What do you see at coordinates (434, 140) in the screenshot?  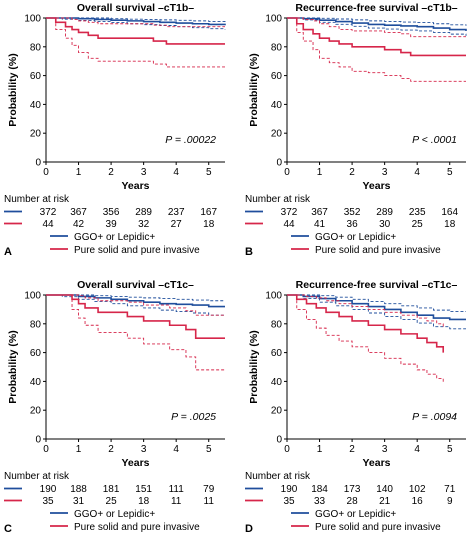 I see `p-value-label: P < .0001` at bounding box center [434, 140].